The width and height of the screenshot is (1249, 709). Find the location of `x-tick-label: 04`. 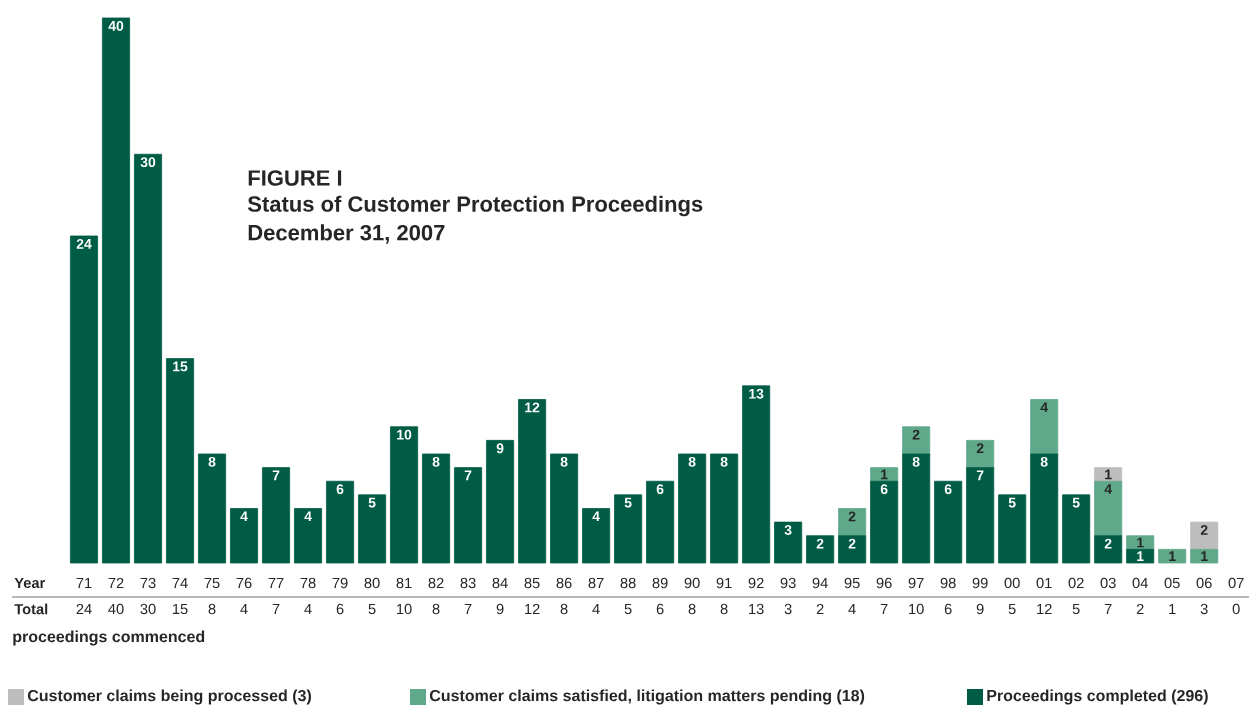

x-tick-label: 04 is located at coordinates (1140, 583).